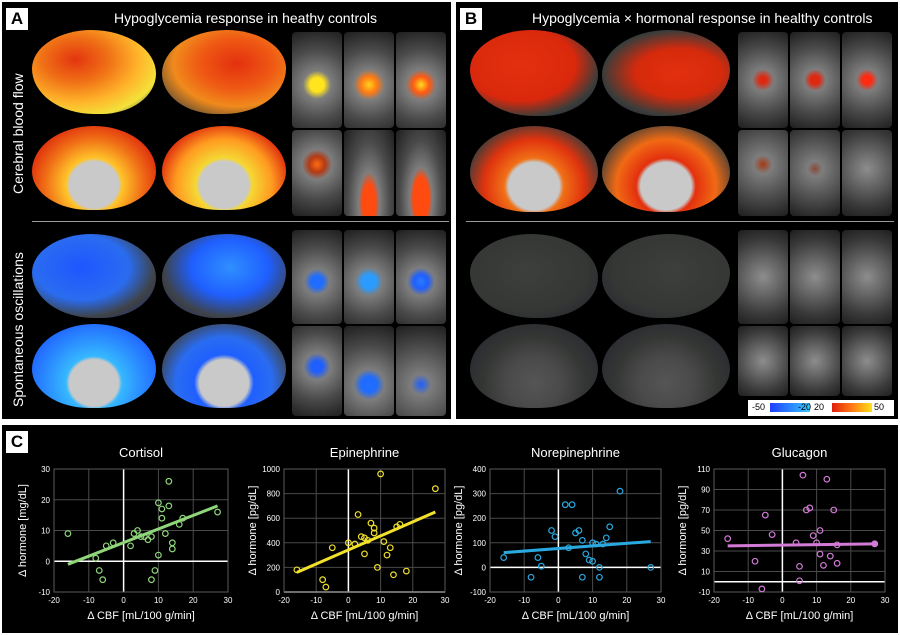  What do you see at coordinates (705, 531) in the screenshot?
I see `glucagon-ytick-3: 50` at bounding box center [705, 531].